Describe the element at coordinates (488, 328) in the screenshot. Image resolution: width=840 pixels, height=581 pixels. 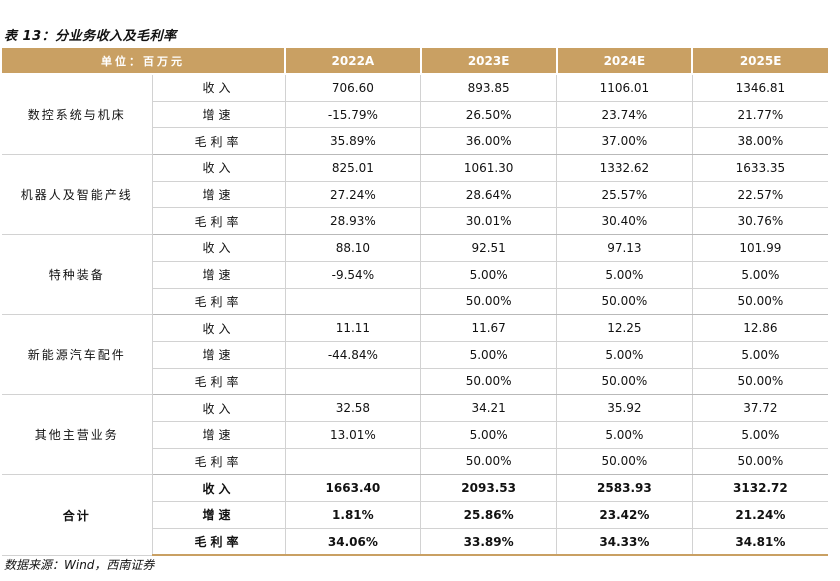
I see `value-cell: 11.67` at that location.